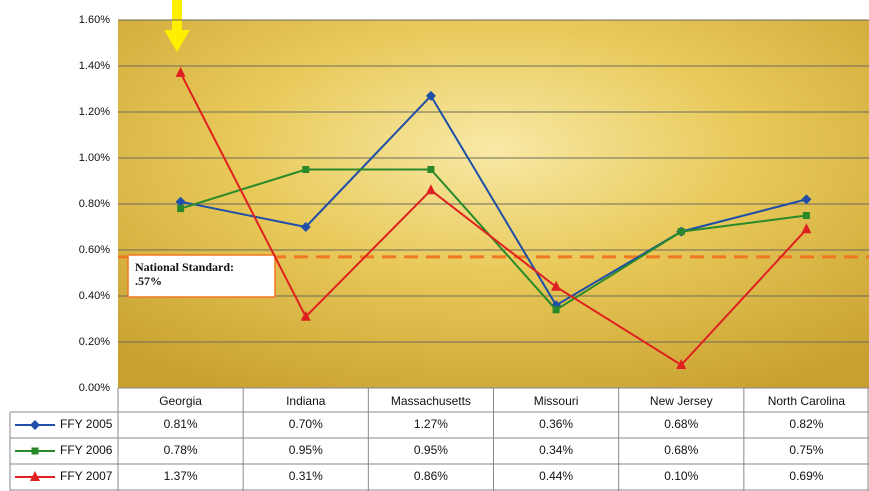 The height and width of the screenshot is (491, 869). Describe the element at coordinates (94, 66) in the screenshot. I see `y-tick-label: 1.40%` at that location.